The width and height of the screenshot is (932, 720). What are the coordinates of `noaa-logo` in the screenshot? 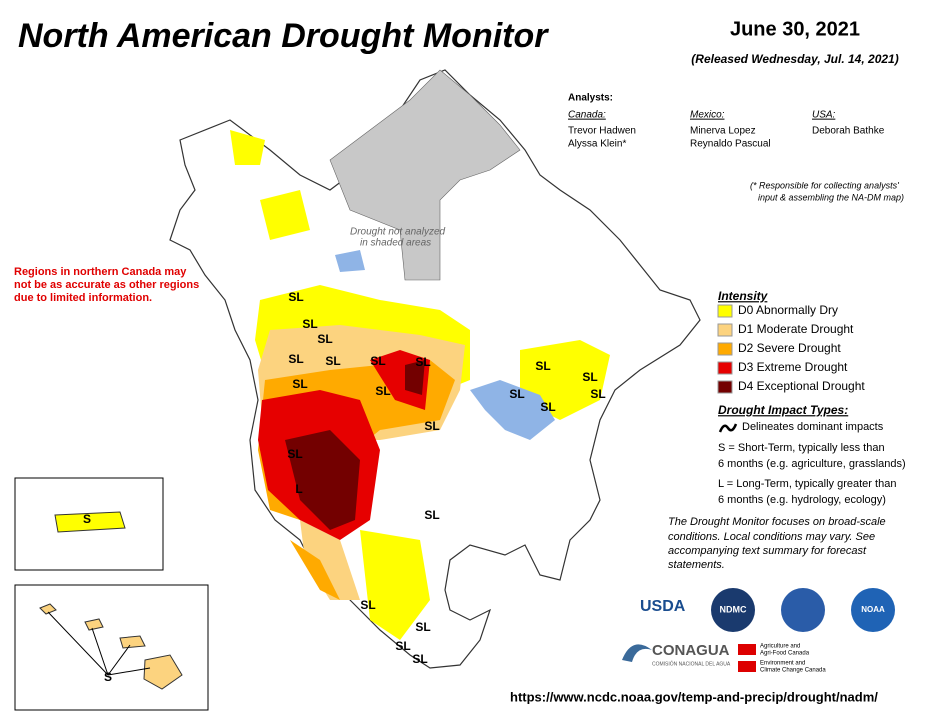 It's located at (873, 610).